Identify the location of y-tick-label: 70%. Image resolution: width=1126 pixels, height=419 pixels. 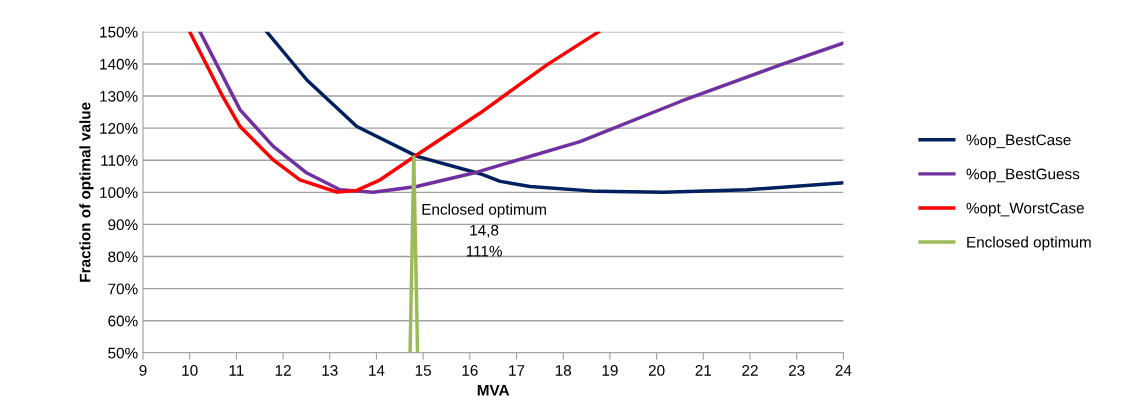
(123, 289).